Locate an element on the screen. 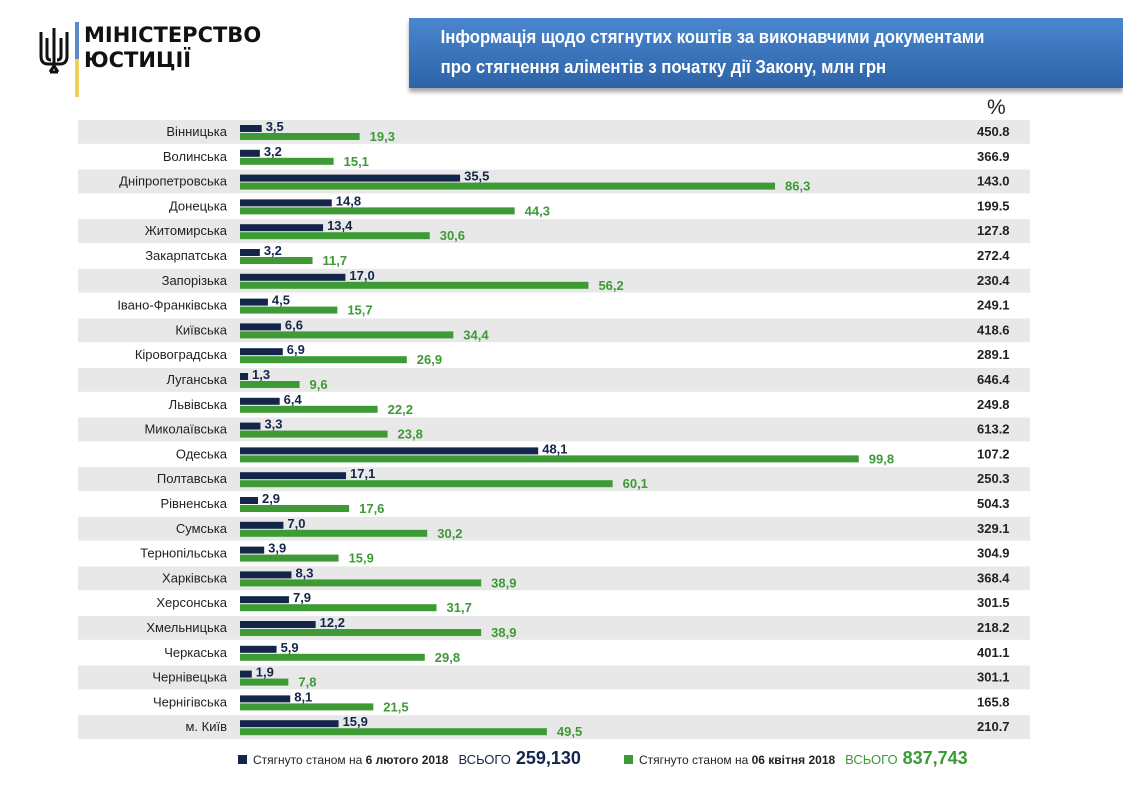 This screenshot has height=794, width=1123. percent-value: 272.4 is located at coordinates (993, 255).